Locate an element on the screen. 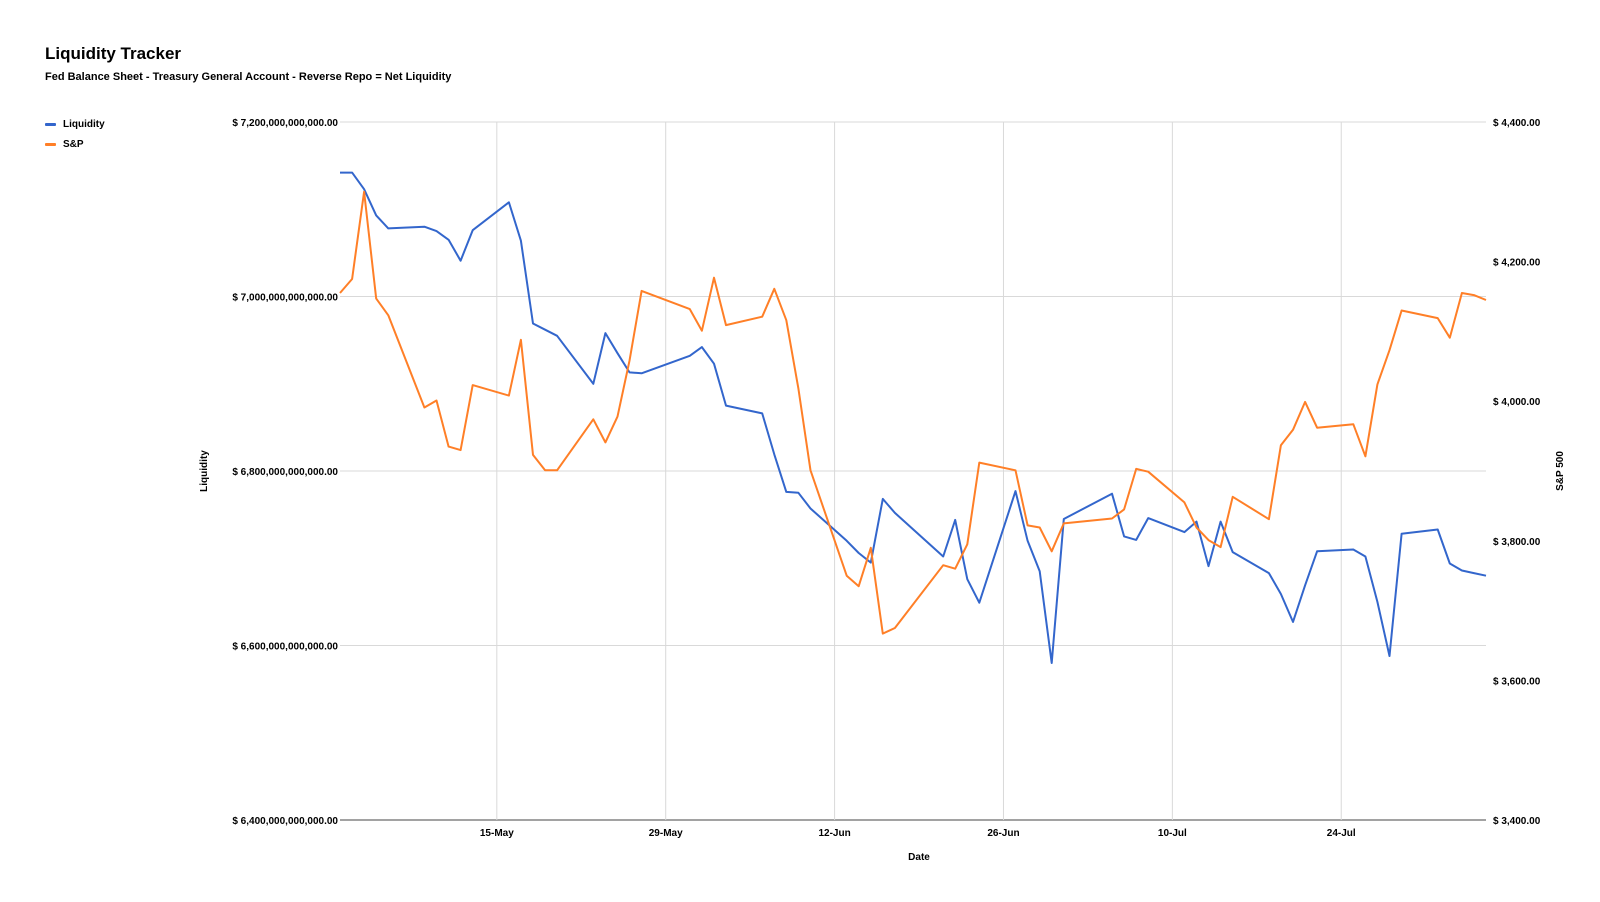  legend-item-liquidity: Liquidity is located at coordinates (75, 124).